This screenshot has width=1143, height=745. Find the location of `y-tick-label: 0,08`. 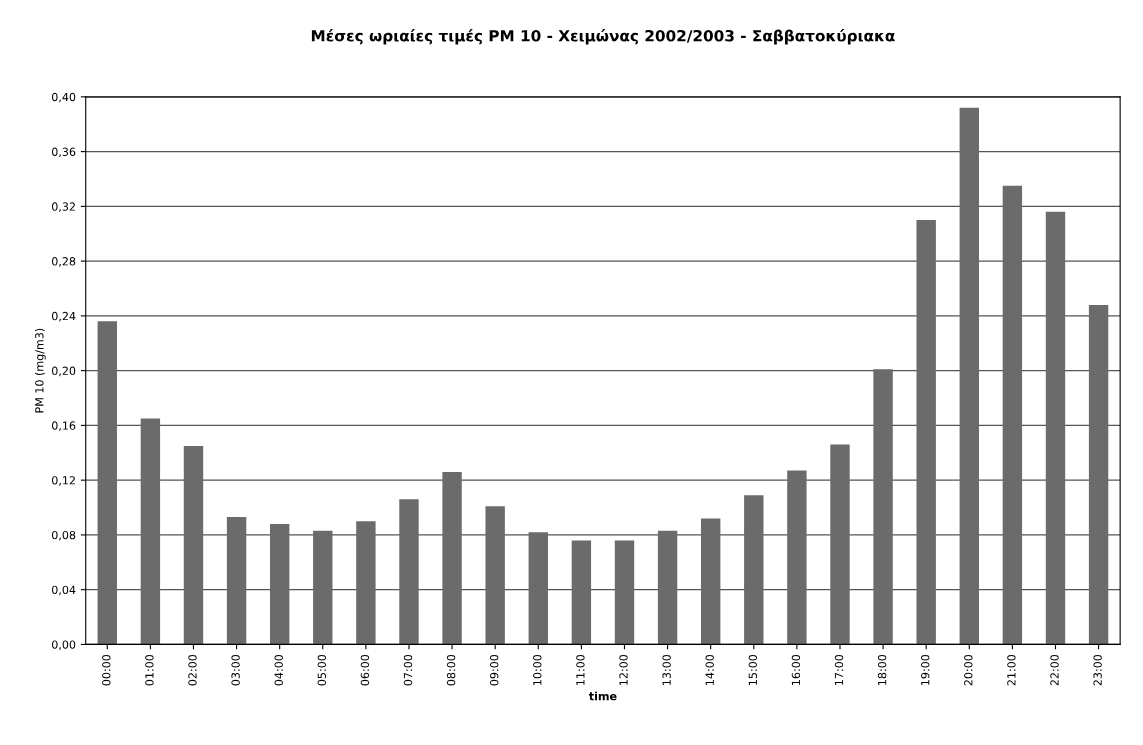

y-tick-label: 0,08 is located at coordinates (64, 535).